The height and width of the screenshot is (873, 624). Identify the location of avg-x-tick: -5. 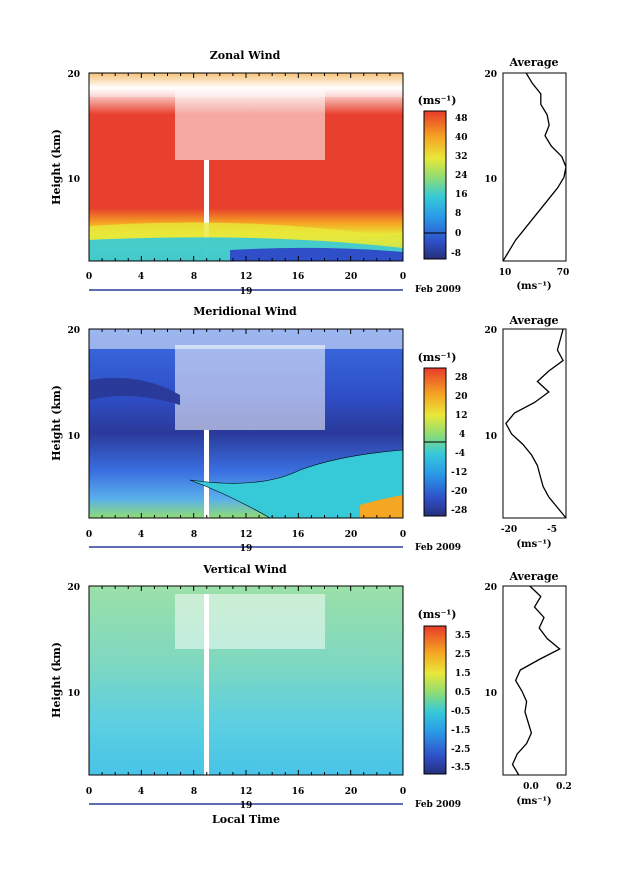
(552, 530).